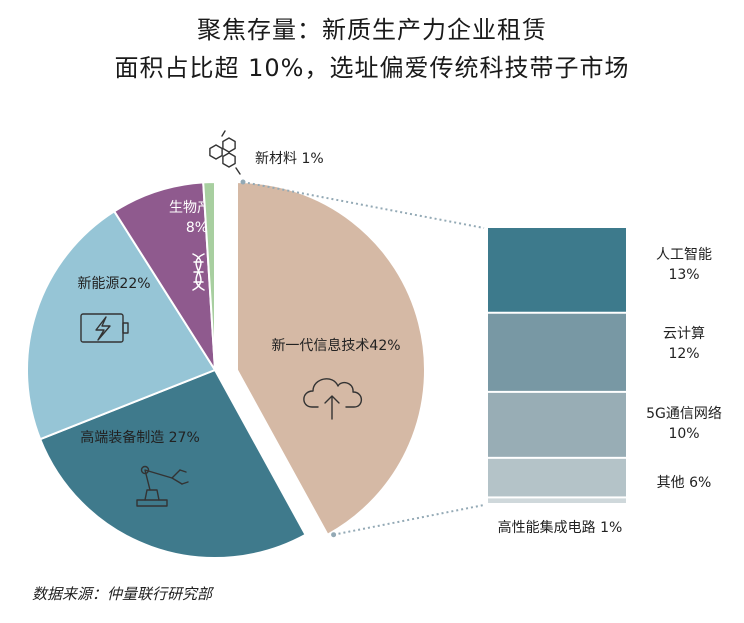  What do you see at coordinates (113, 284) in the screenshot?
I see `pie-label-new_energy: 新能源22%` at bounding box center [113, 284].